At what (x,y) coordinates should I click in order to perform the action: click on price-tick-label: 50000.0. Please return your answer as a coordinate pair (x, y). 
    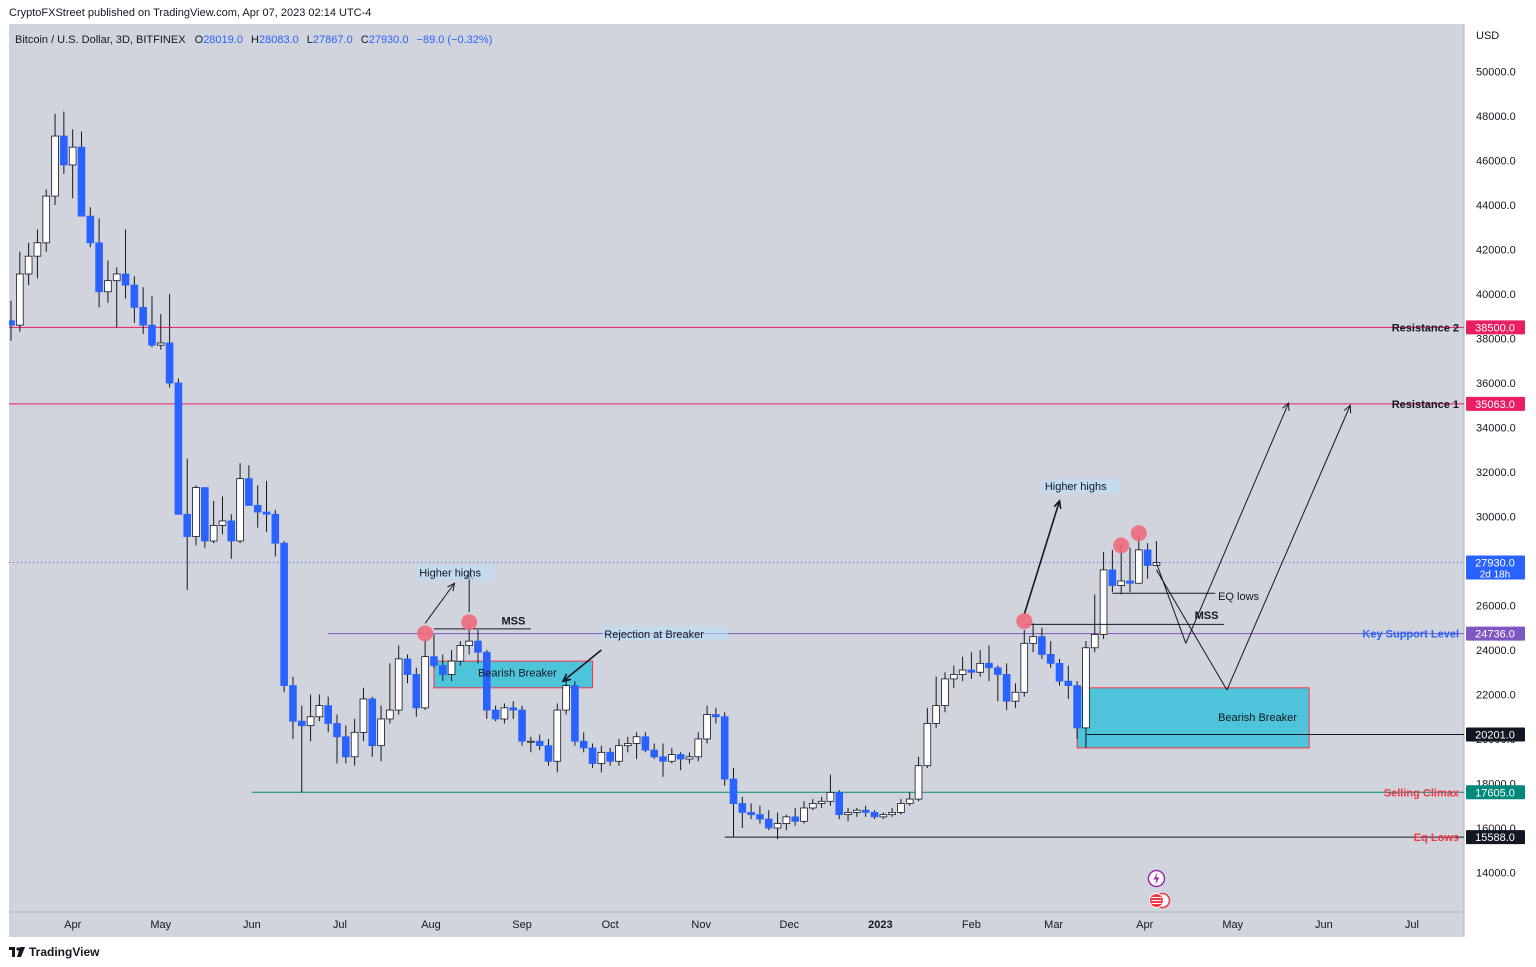
    Looking at the image, I should click on (1496, 73).